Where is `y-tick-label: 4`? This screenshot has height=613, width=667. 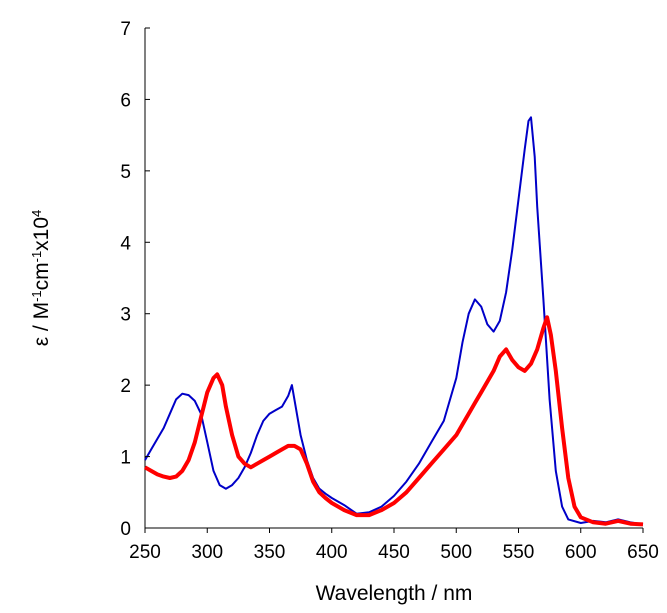
y-tick-label: 4 is located at coordinates (125, 243).